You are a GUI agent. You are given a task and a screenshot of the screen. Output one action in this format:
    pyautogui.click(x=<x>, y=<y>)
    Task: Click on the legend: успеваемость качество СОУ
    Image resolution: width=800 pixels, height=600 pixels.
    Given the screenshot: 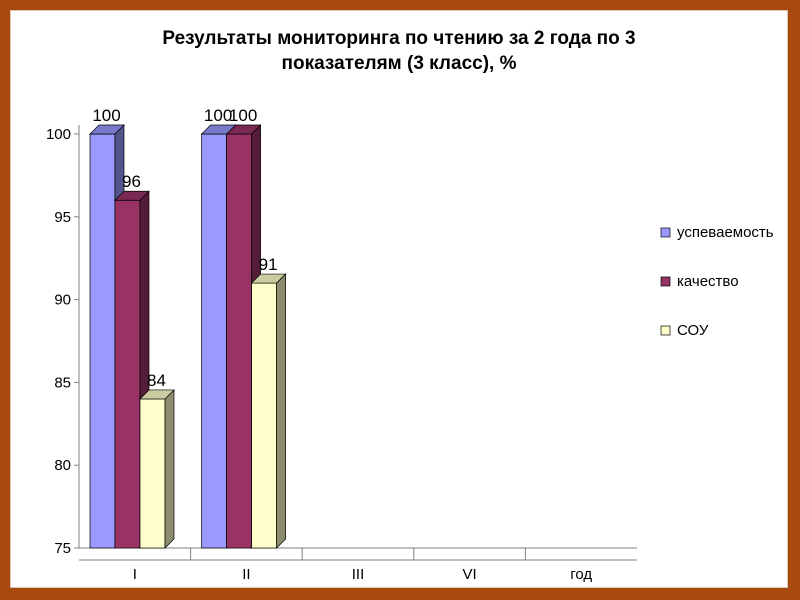 What is the action you would take?
    pyautogui.click(x=717, y=281)
    